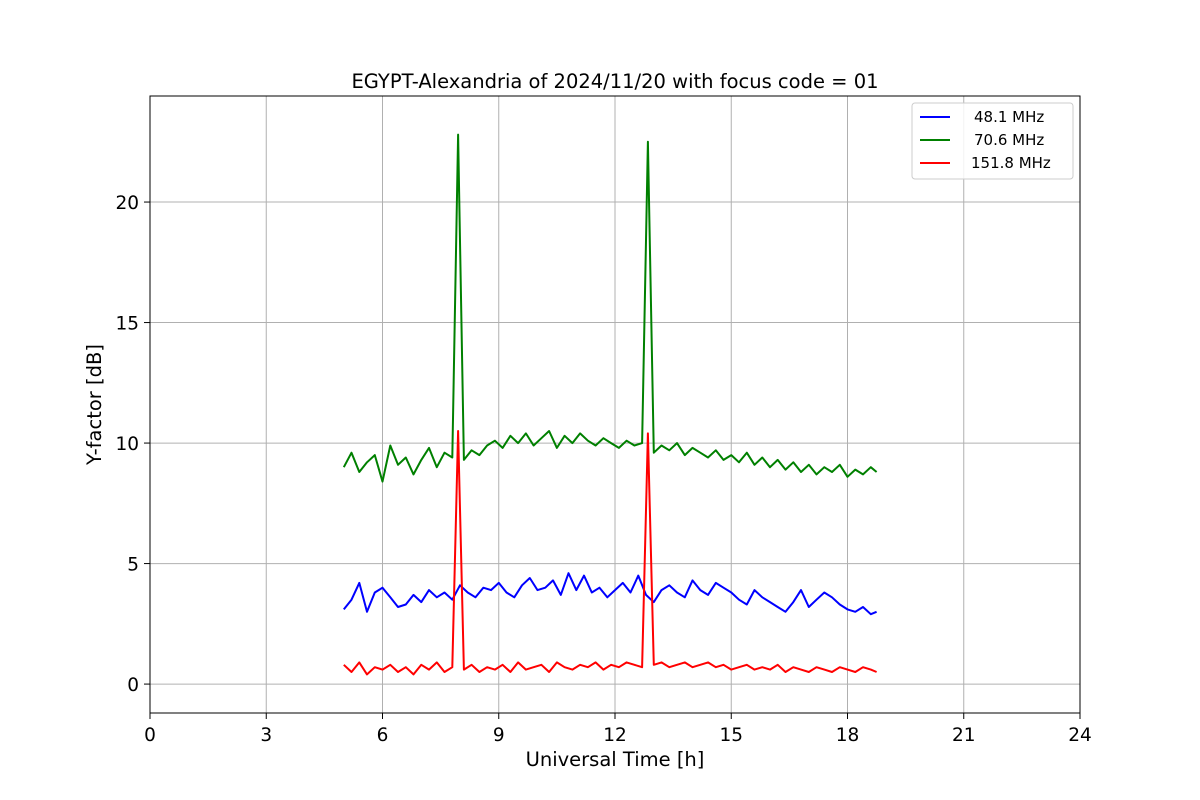 The height and width of the screenshot is (800, 1200). I want to click on x-tick-label: 9, so click(499, 735).